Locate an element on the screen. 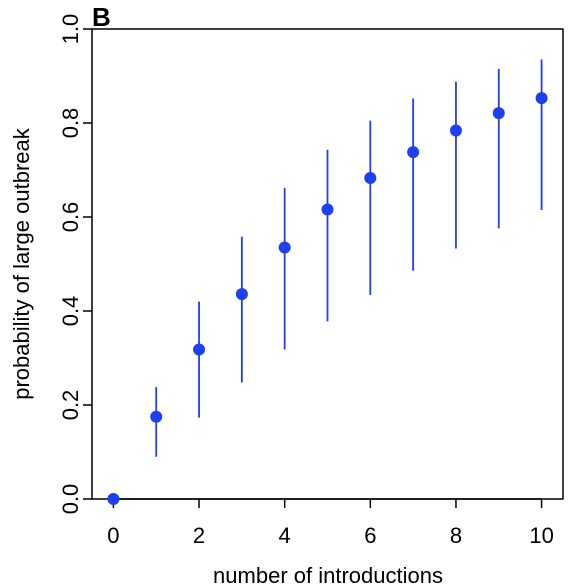 The width and height of the screenshot is (584, 588). y-tick-label: 1.0 is located at coordinates (70, 29).